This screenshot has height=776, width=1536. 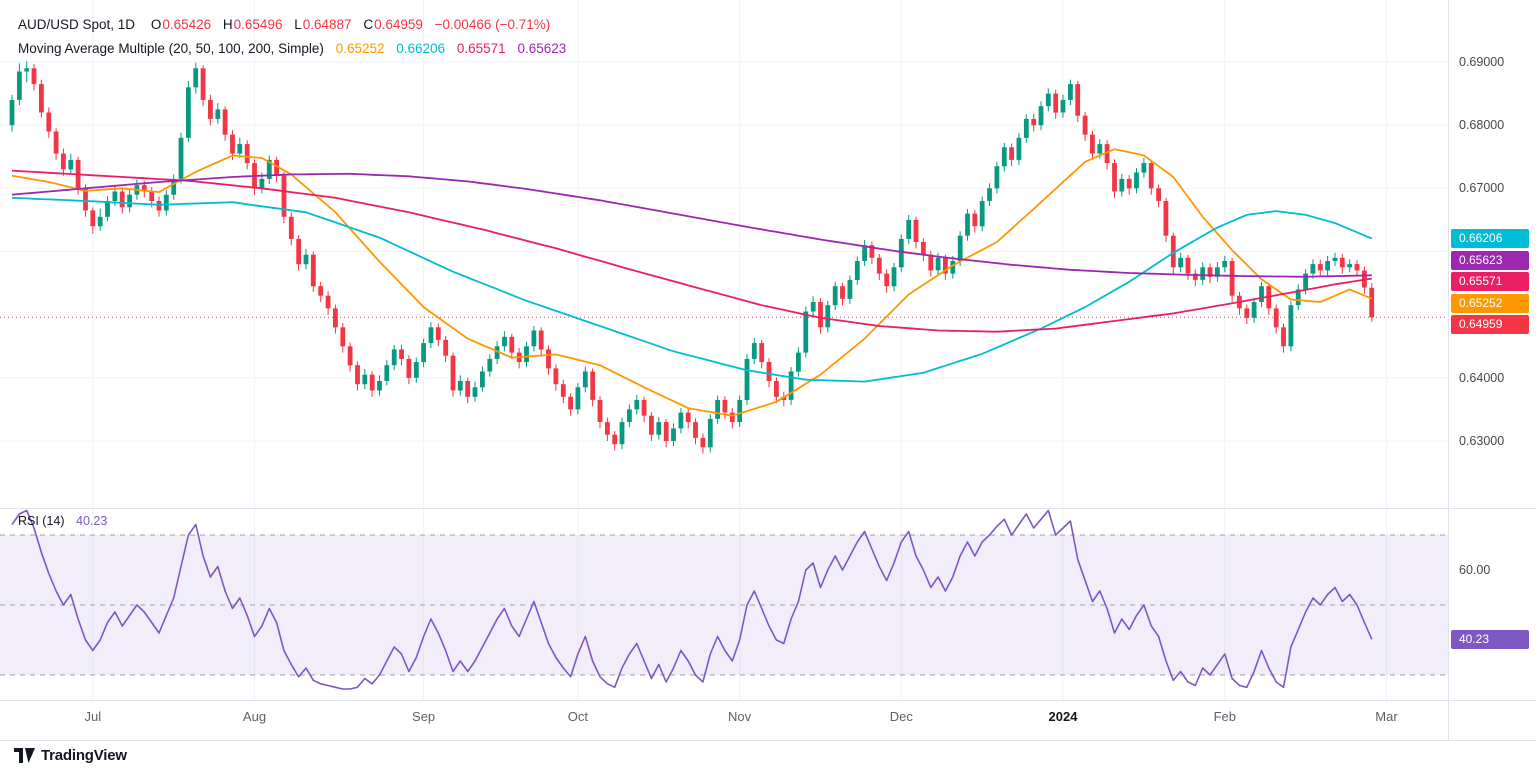 What do you see at coordinates (398, 24) in the screenshot?
I see `close-value: 0.64959` at bounding box center [398, 24].